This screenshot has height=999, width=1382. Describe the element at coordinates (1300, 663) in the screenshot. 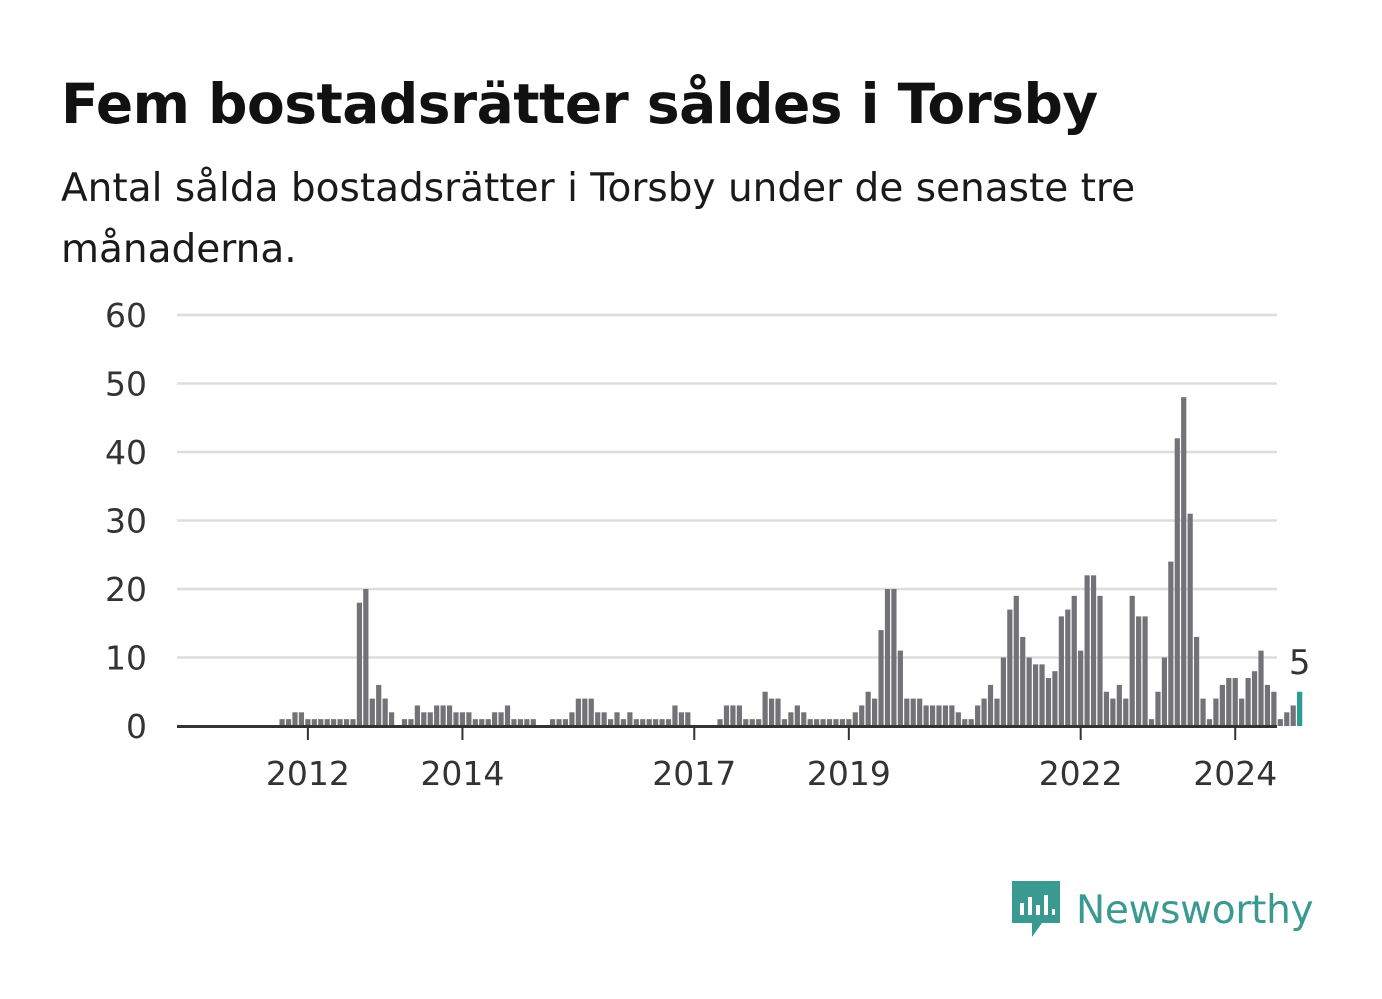

I see `highlight-value-label: 5` at that location.